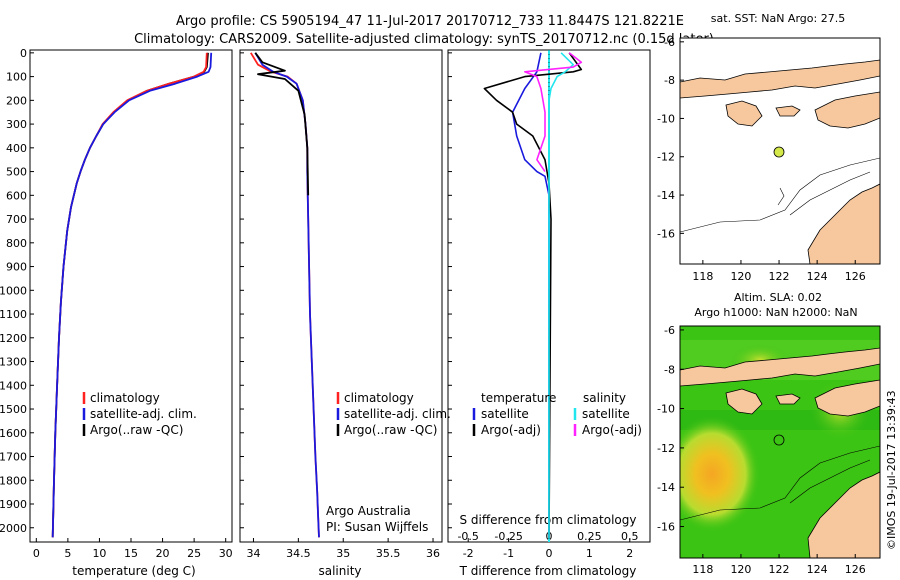  What do you see at coordinates (131, 553) in the screenshot?
I see `x-tick-label: 15` at bounding box center [131, 553].